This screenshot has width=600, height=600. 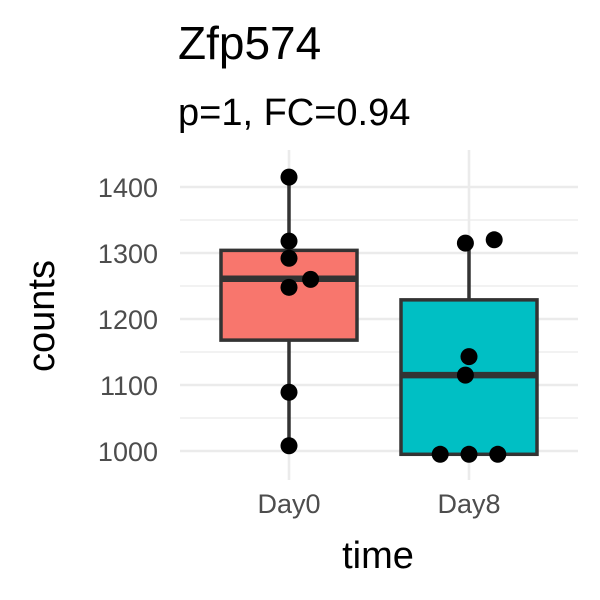 What do you see at coordinates (468, 504) in the screenshot?
I see `x-tick-label: Day8` at bounding box center [468, 504].